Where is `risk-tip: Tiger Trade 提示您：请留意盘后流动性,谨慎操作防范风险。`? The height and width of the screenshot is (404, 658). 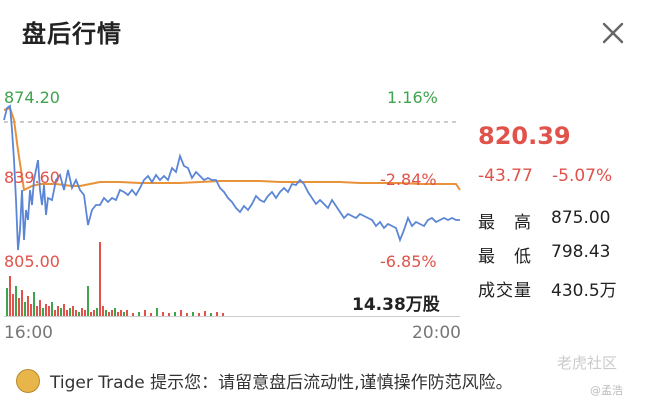
risk-tip: Tiger Trade 提示您：请留意盘后流动性,谨慎操作防范风险。 is located at coordinates (264, 380).